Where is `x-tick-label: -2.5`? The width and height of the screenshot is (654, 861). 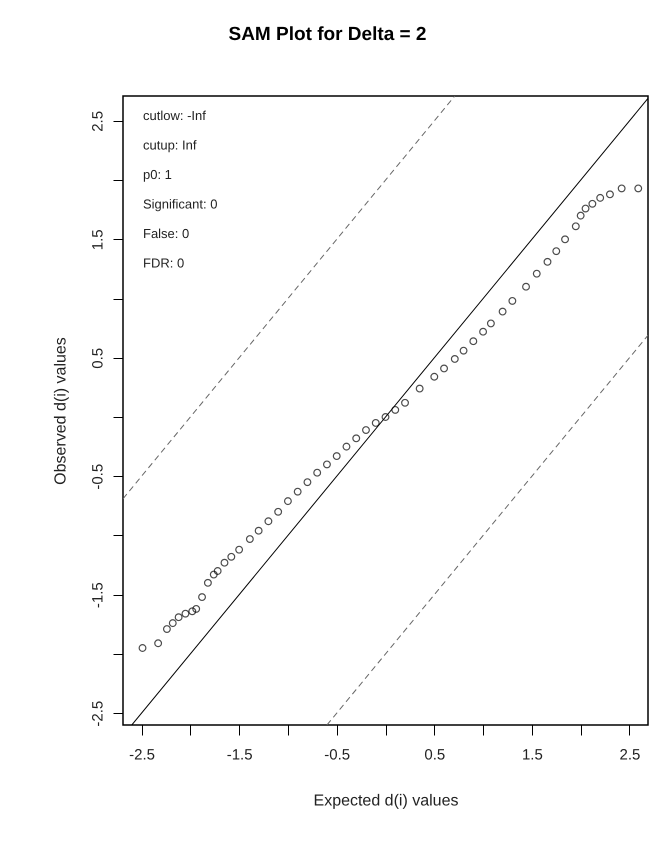
x-tick-label: -2.5 is located at coordinates (142, 755).